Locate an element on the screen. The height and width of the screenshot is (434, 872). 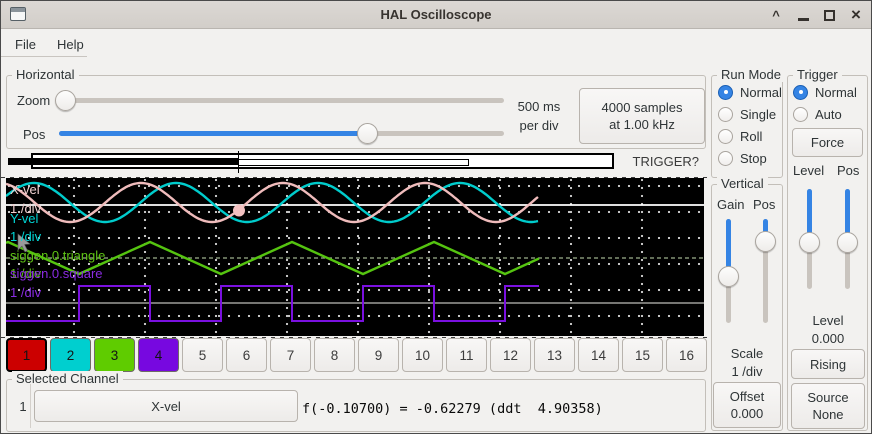
force-trigger-label: Force is located at coordinates (827, 142).